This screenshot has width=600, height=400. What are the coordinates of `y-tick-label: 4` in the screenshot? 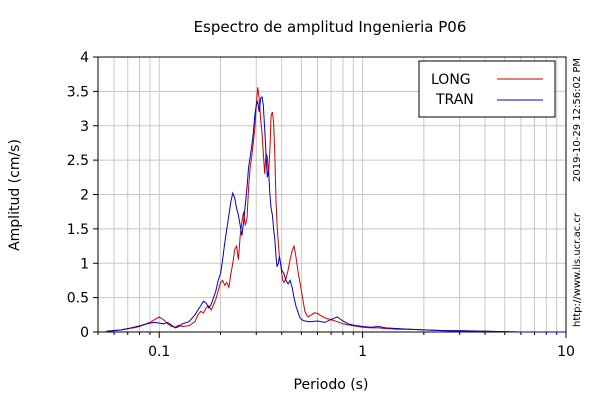 It's located at (84, 58).